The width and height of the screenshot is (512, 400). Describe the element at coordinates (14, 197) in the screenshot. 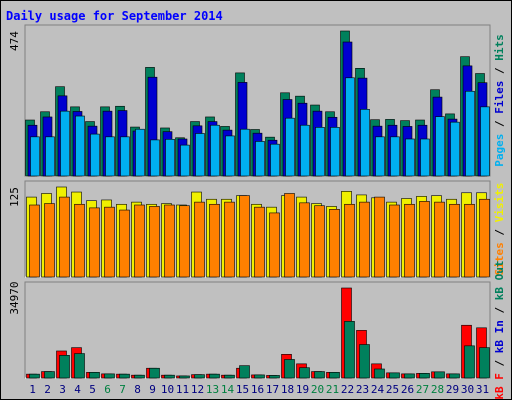

I see `ymax-label: 125` at that location.